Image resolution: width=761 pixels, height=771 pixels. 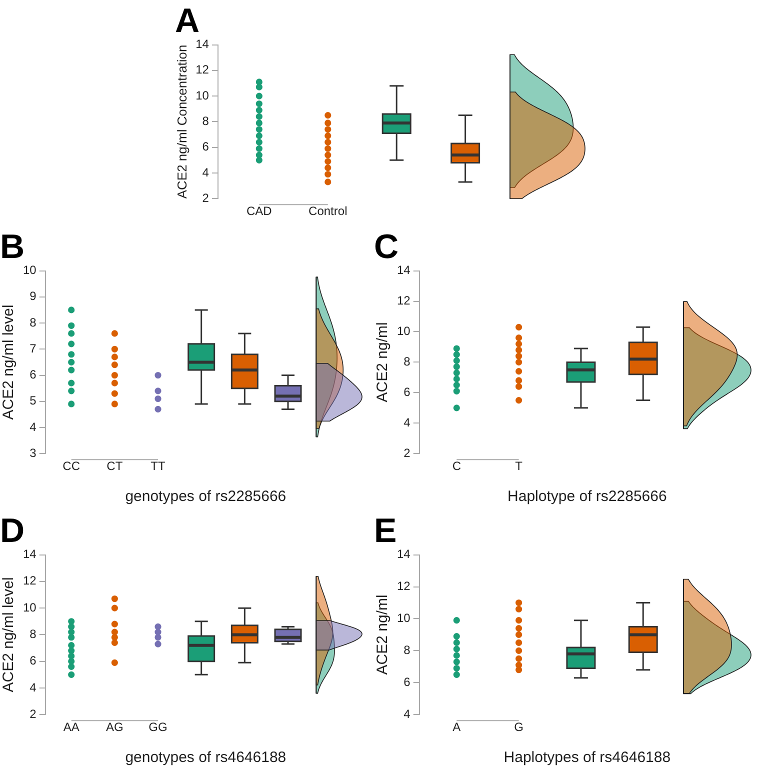 I want to click on y-axis-title: ACE2 ng/ml Concentration, so click(x=182, y=121).